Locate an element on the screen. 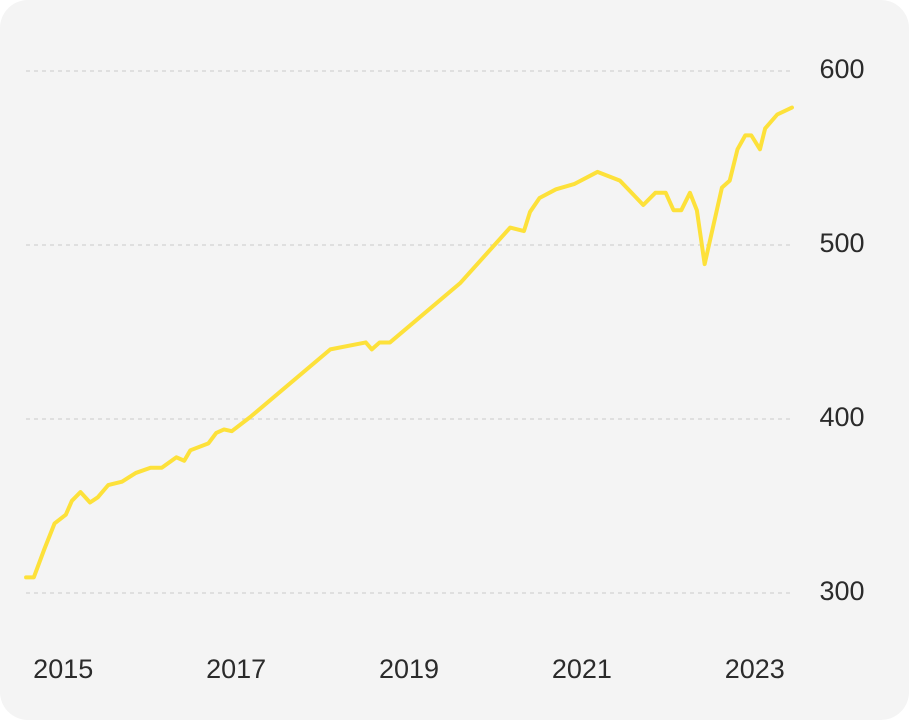  y-tick-label: 300 is located at coordinates (841, 591).